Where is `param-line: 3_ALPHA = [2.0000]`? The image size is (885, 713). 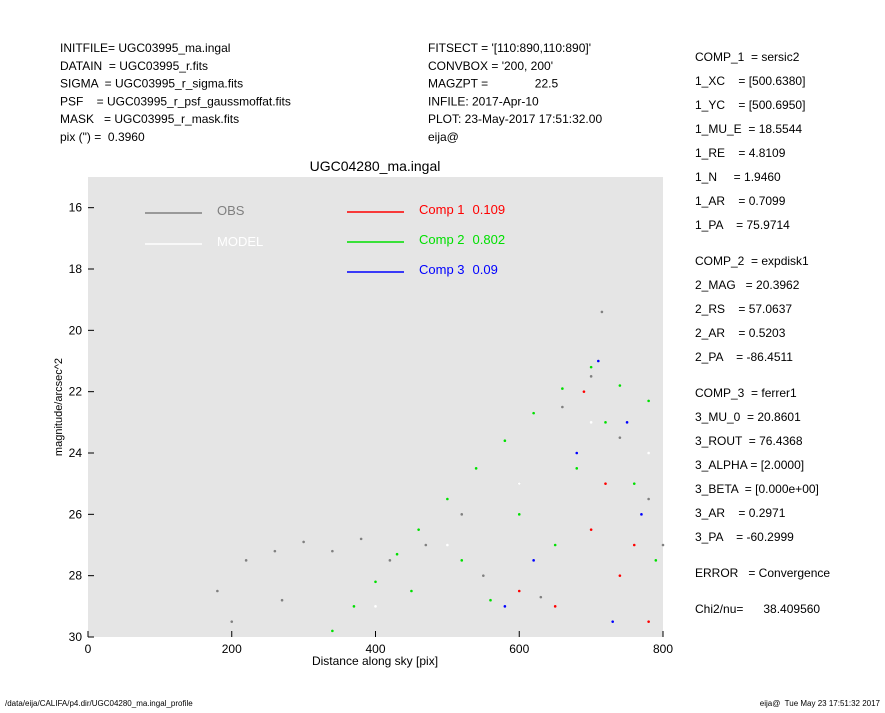
param-line: 3_ALPHA = [2.0000] is located at coordinates (749, 465).